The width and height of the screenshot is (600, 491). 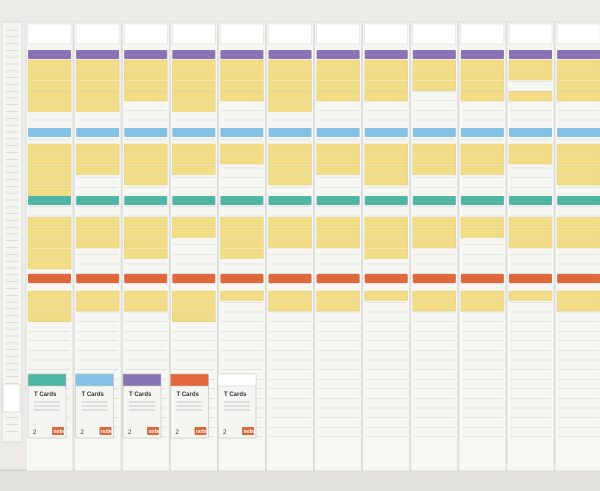 I want to click on pack-count: 2, so click(x=225, y=433).